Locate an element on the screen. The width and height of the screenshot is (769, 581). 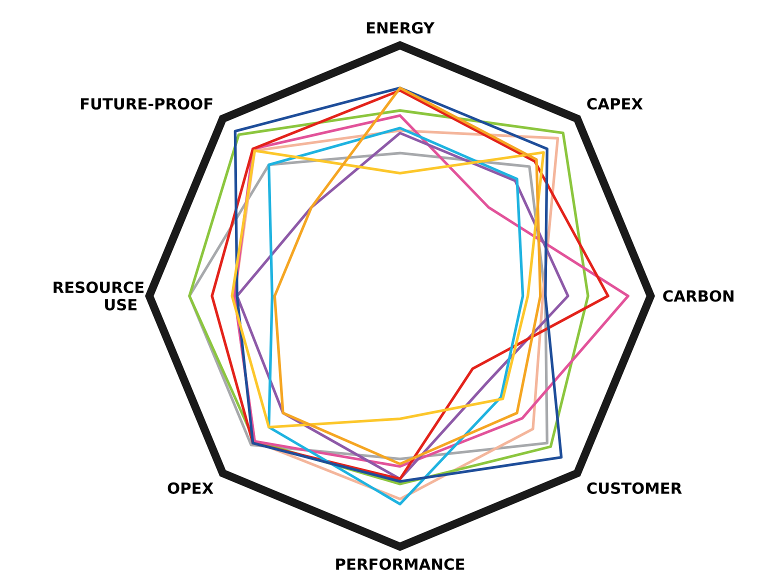
spoke-label: FUTURE-PROOF is located at coordinates (146, 104).